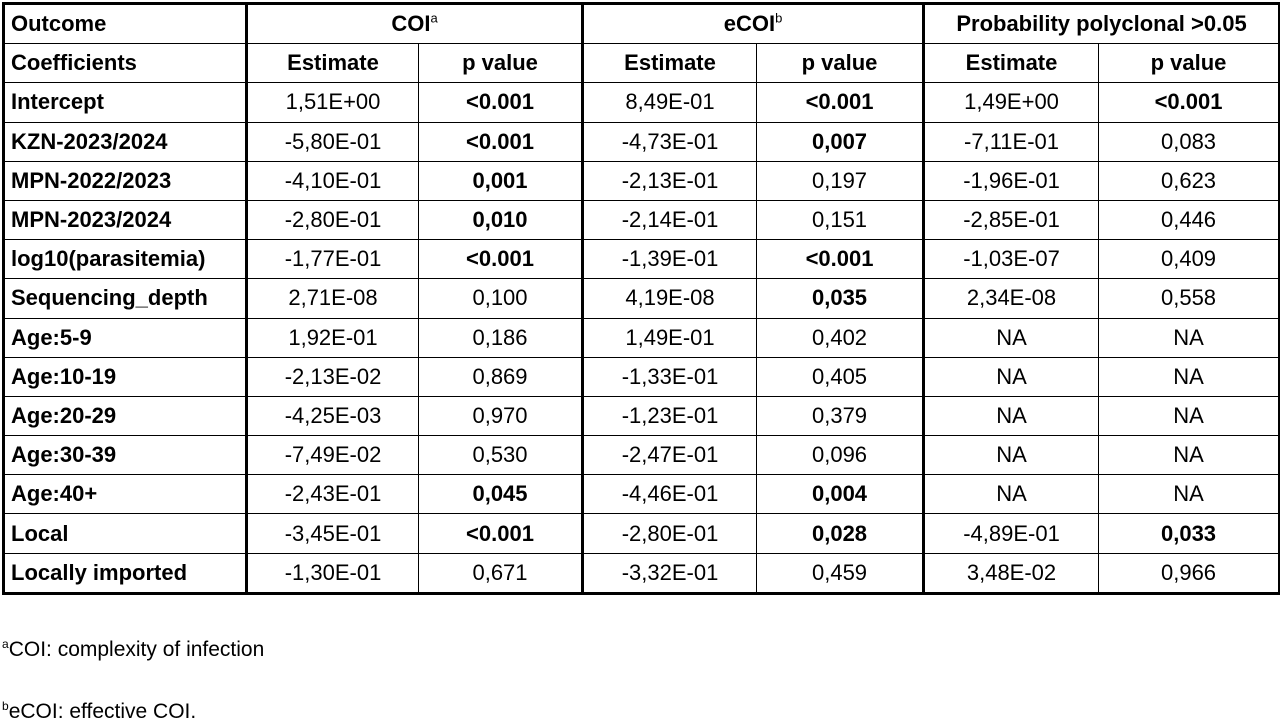 The image size is (1280, 724). What do you see at coordinates (1189, 220) in the screenshot?
I see `prob-pvalue-cell: 0,446` at bounding box center [1189, 220].